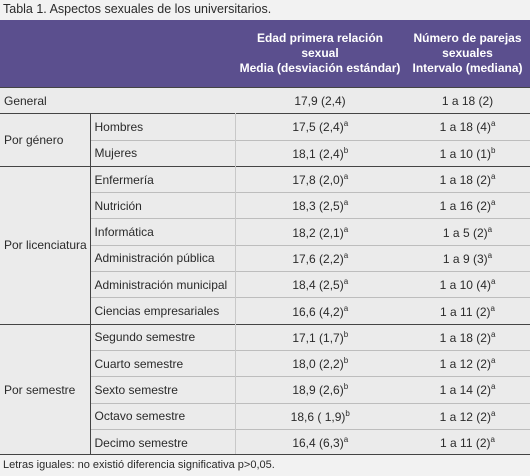 This screenshot has height=476, width=530. What do you see at coordinates (465, 153) in the screenshot?
I see `value-text: 1 a 10 (1)` at bounding box center [465, 153].